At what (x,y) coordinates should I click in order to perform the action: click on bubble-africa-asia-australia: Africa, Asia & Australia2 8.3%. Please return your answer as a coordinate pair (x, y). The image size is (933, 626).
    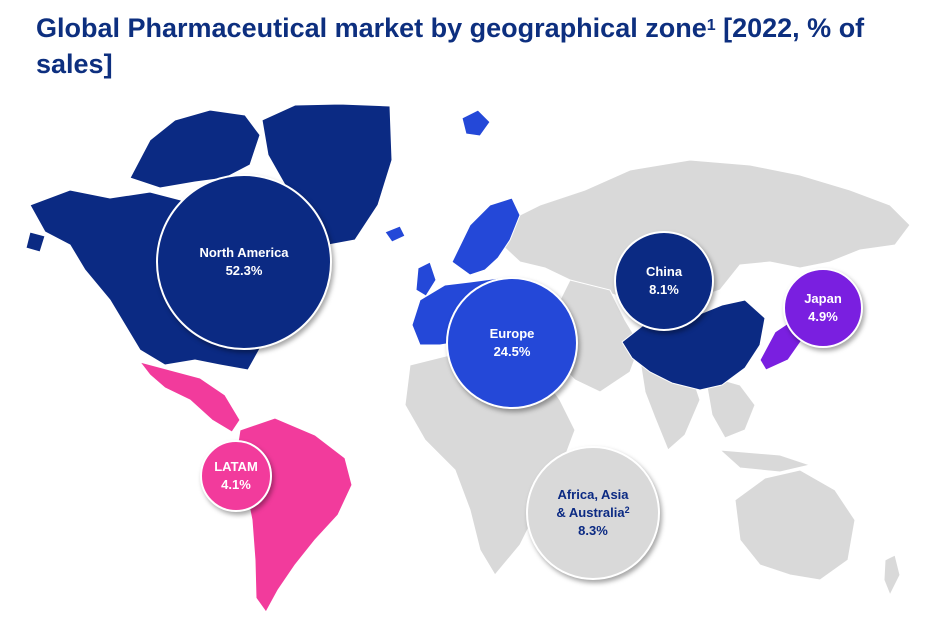
    Looking at the image, I should click on (593, 513).